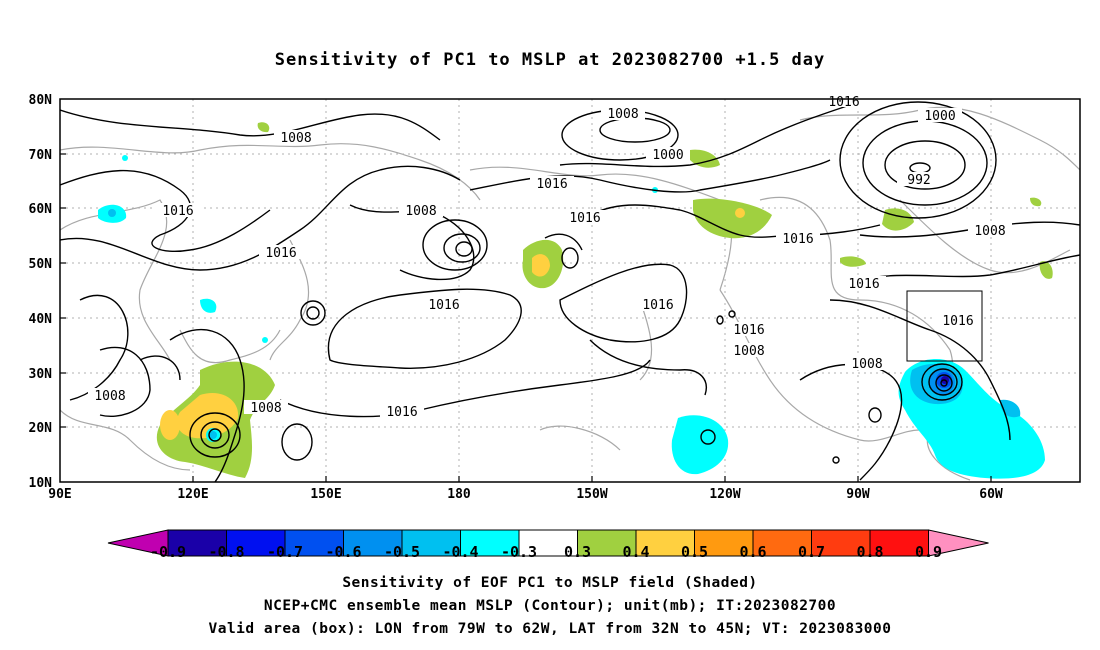 The image size is (1100, 650). Describe the element at coordinates (192, 494) in the screenshot. I see `lon-label: 120E` at that location.